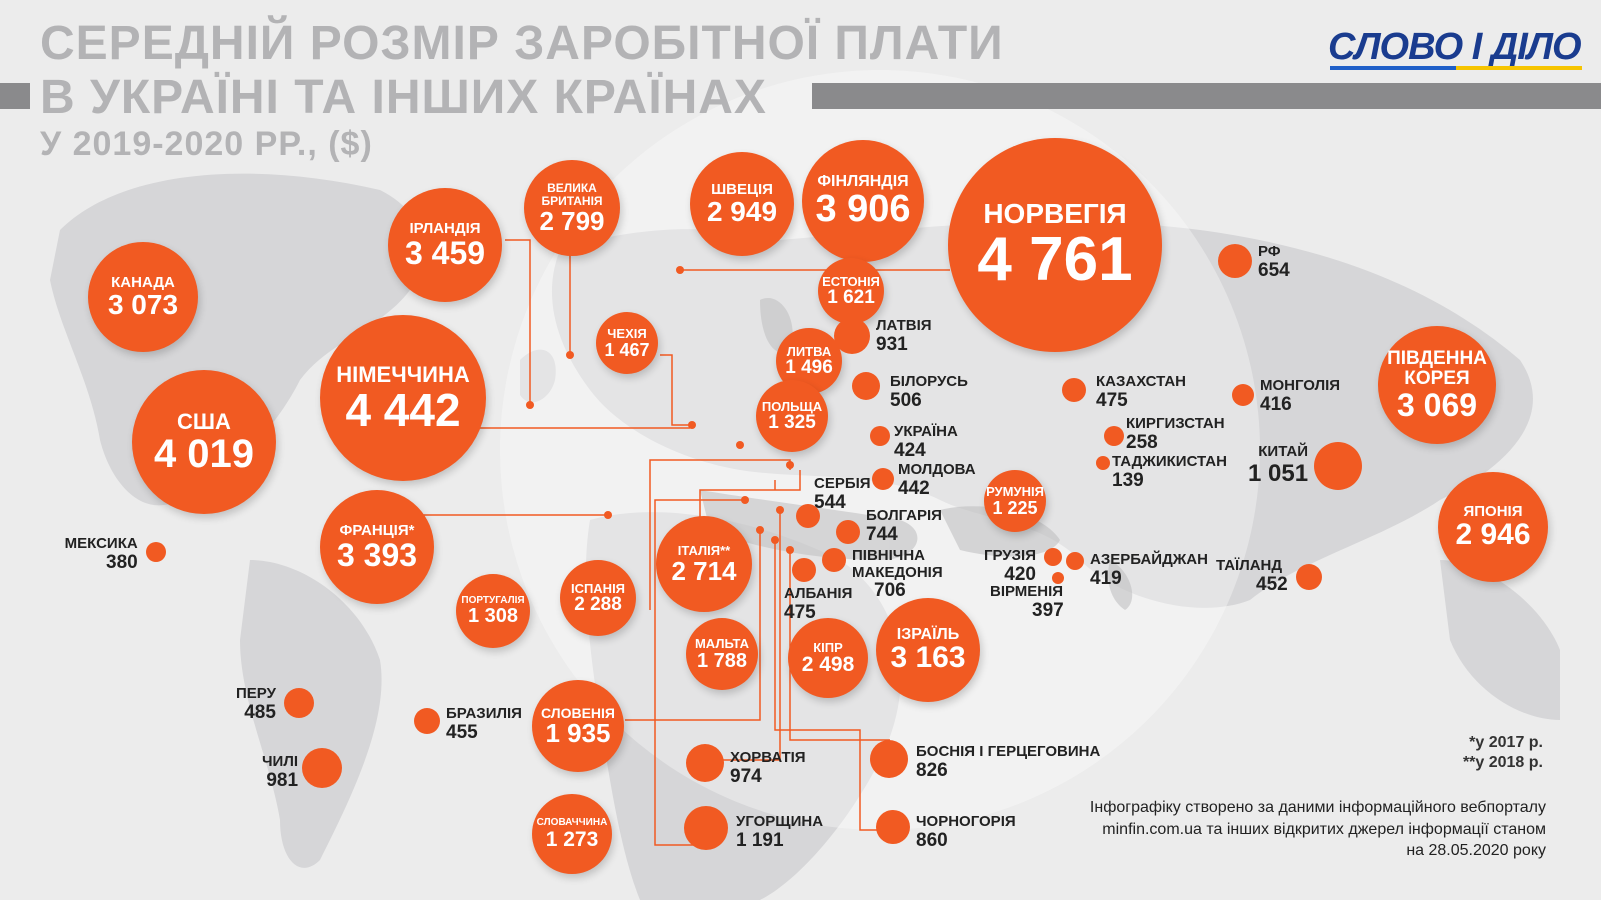 Image resolution: width=1601 pixels, height=900 pixels. I want to click on label-bosnia: БОСНІЯ І ГЕРЦЕГОВИНА 826, so click(1008, 762).